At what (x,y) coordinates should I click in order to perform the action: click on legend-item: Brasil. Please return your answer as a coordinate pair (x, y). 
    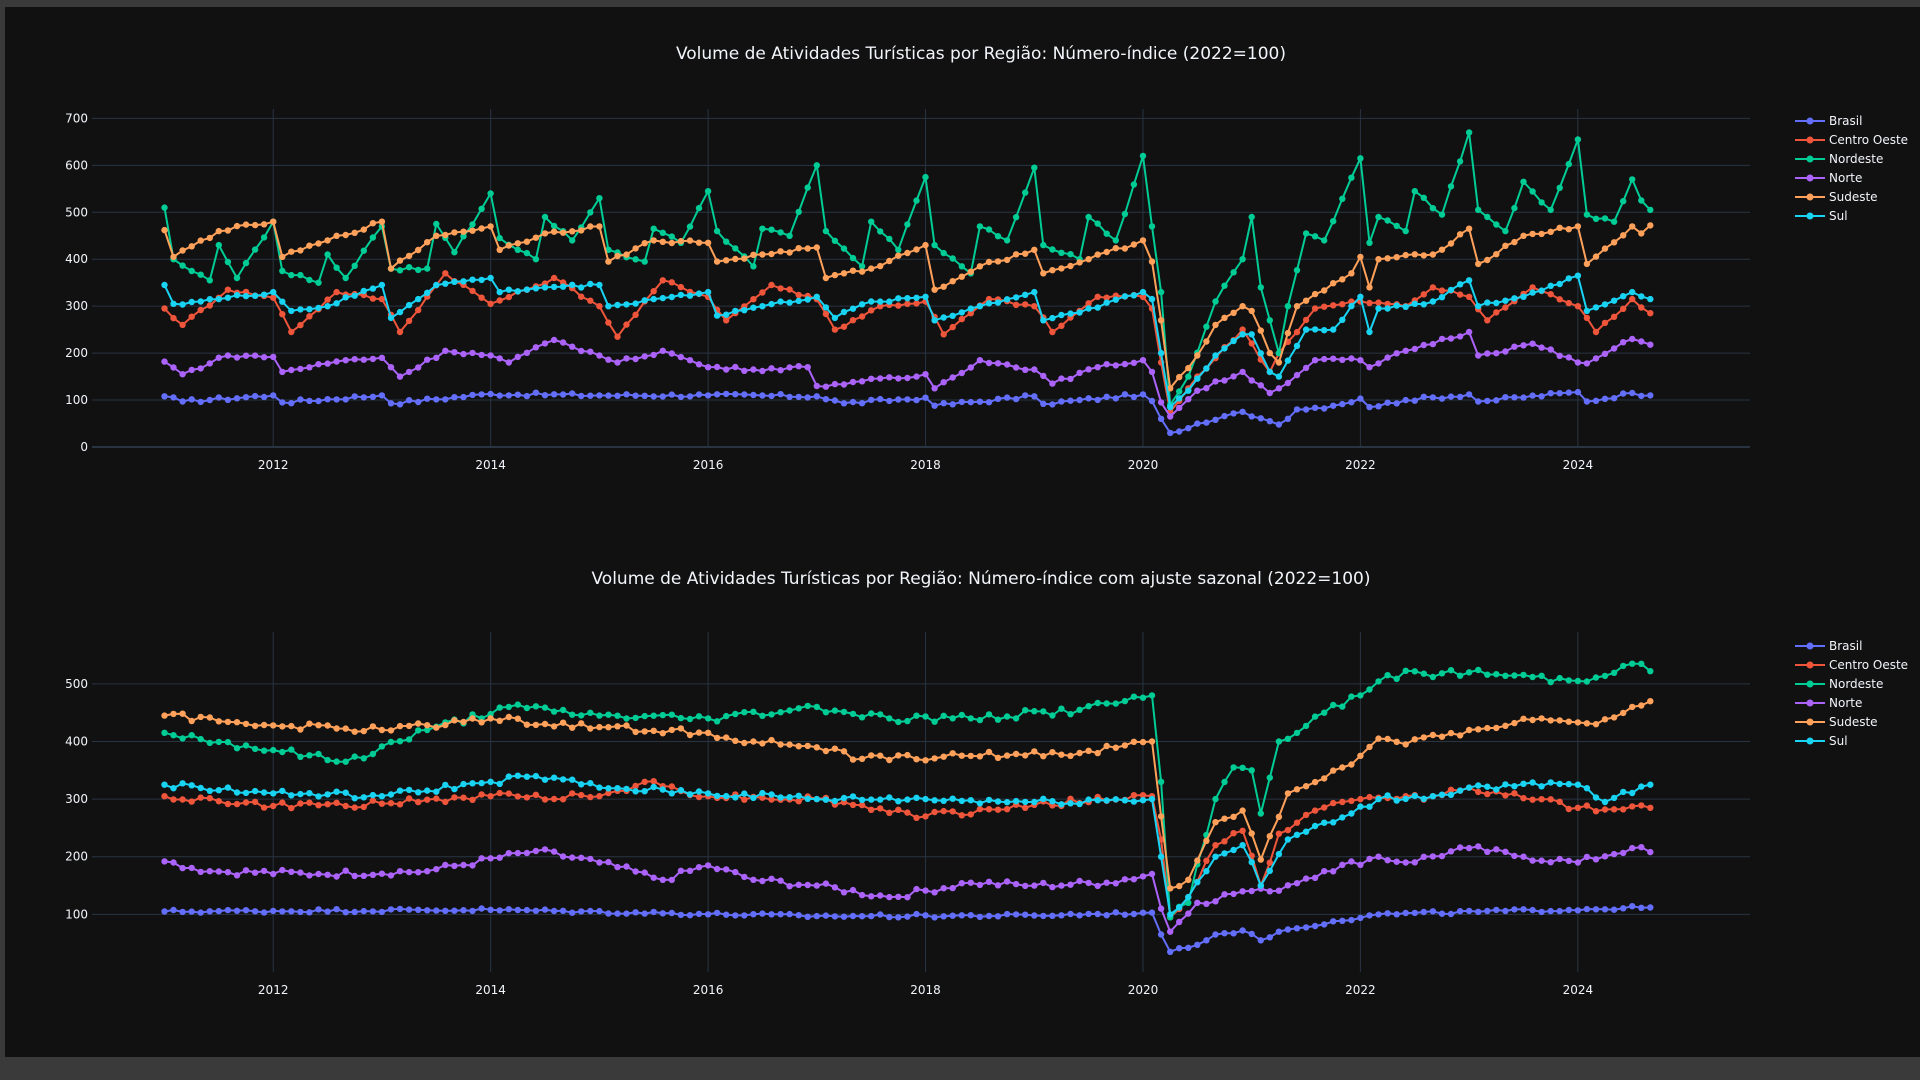
    Looking at the image, I should click on (1828, 121).